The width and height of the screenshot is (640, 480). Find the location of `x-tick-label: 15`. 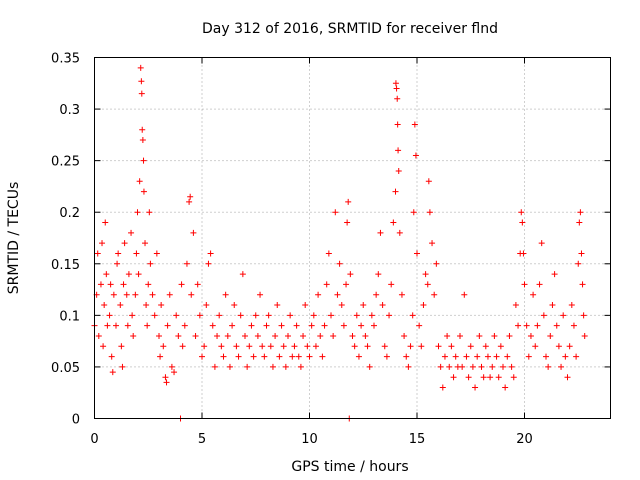

x-tick-label: 15 is located at coordinates (417, 439).